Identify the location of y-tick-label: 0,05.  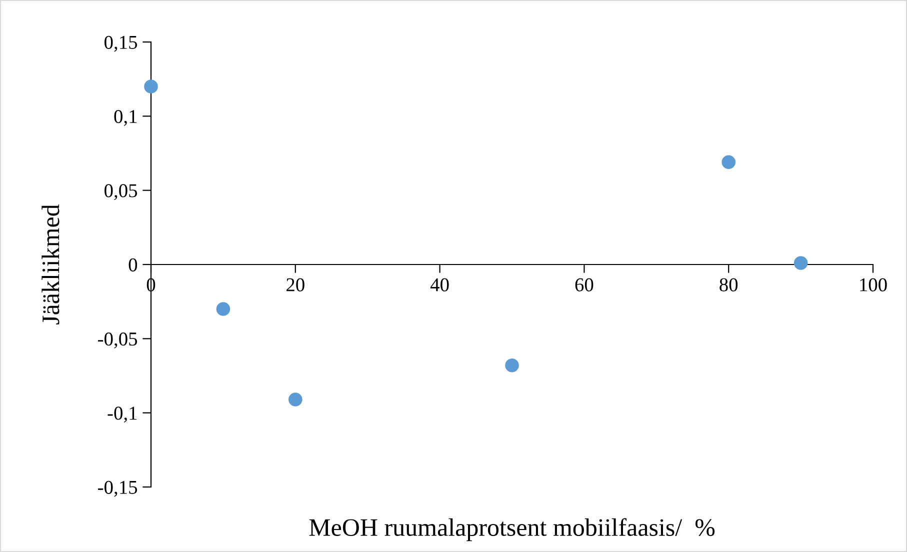
(121, 192).